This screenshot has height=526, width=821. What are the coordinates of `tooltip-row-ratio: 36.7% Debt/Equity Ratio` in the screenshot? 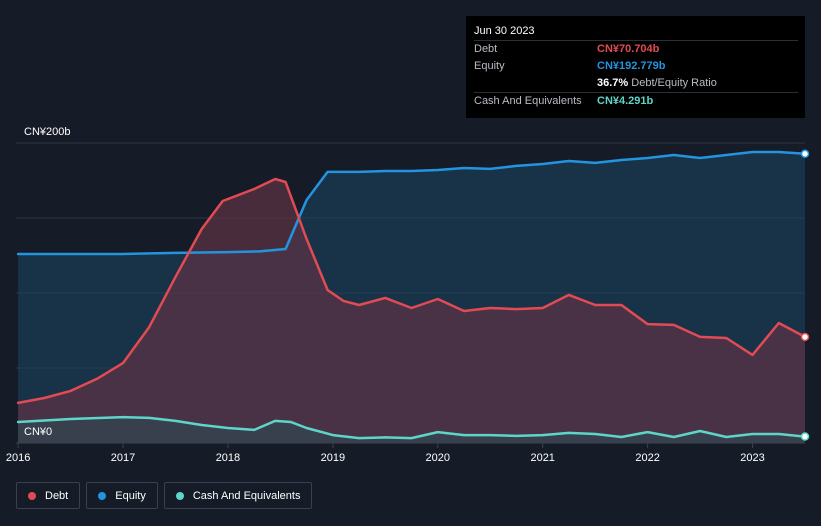 It's located at (636, 83).